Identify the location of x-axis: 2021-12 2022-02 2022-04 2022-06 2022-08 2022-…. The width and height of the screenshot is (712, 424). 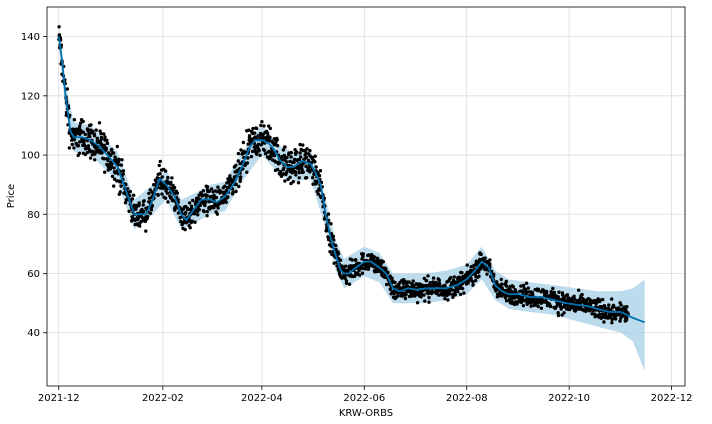
(365, 395).